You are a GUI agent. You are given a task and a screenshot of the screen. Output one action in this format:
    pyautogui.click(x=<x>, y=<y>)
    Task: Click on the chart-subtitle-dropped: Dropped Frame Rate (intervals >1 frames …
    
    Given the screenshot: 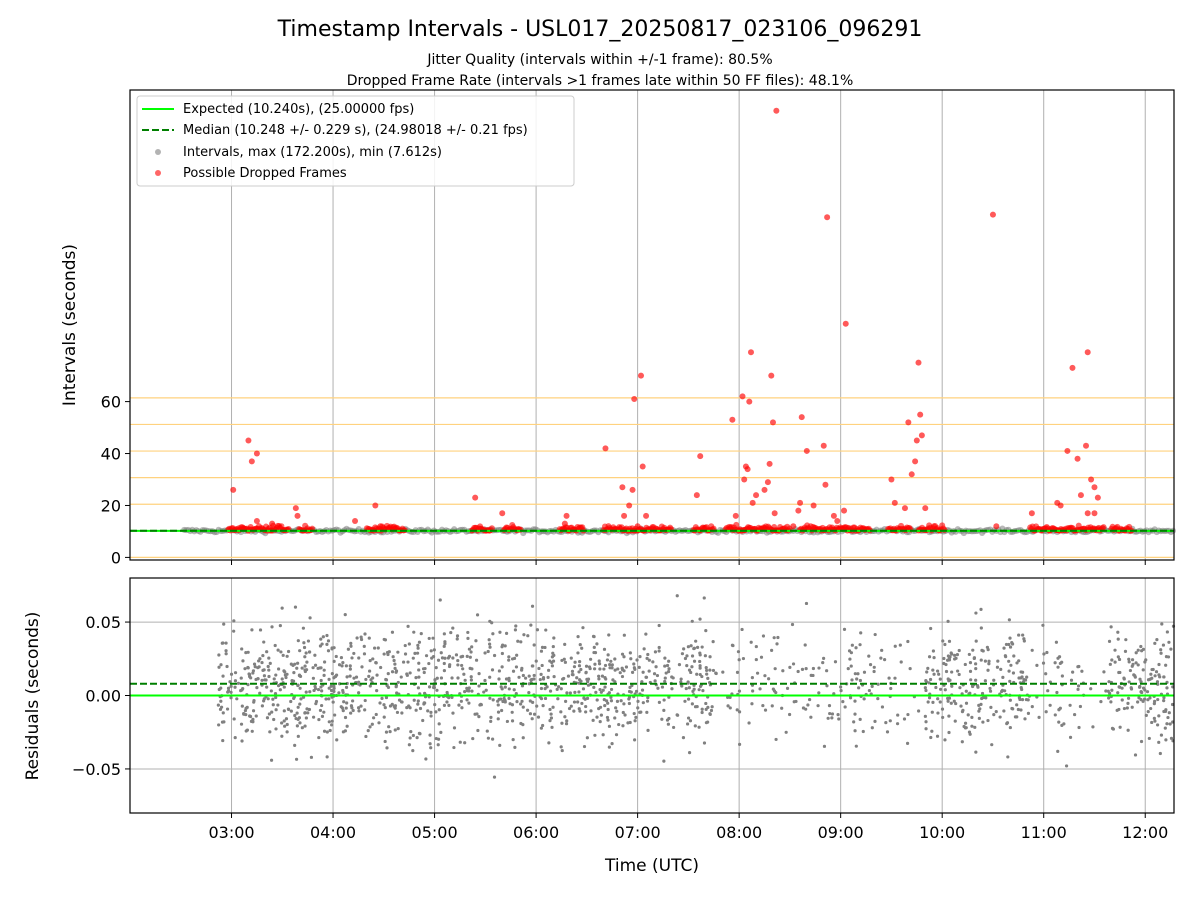 What is the action you would take?
    pyautogui.click(x=600, y=81)
    